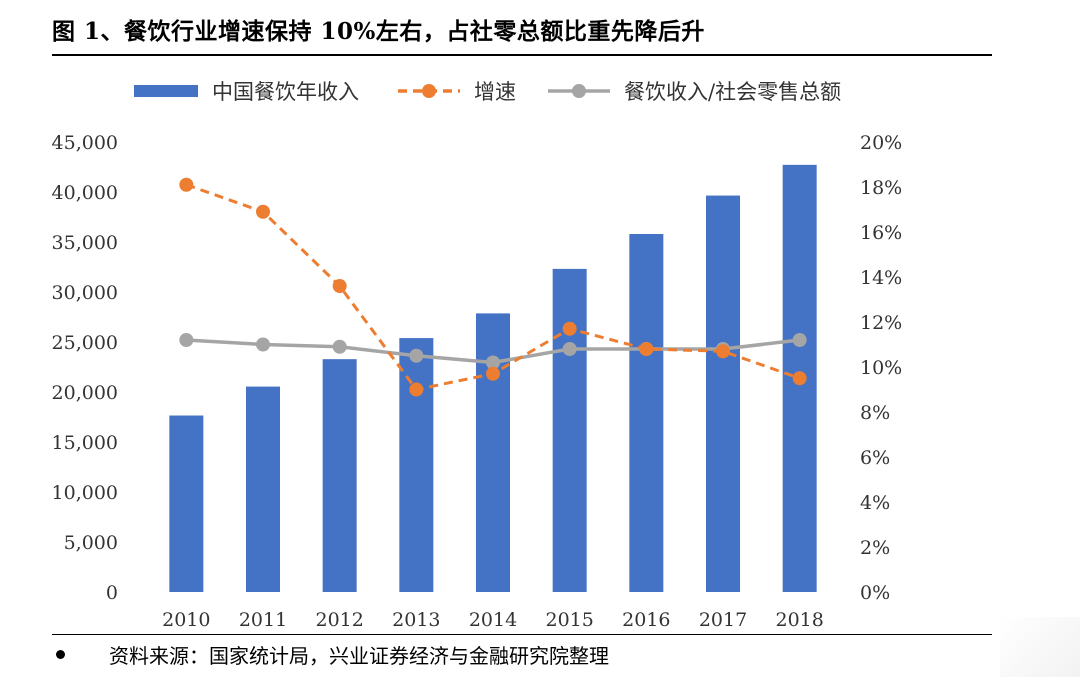  What do you see at coordinates (799, 619) in the screenshot?
I see `x-tick-label: 2018` at bounding box center [799, 619].